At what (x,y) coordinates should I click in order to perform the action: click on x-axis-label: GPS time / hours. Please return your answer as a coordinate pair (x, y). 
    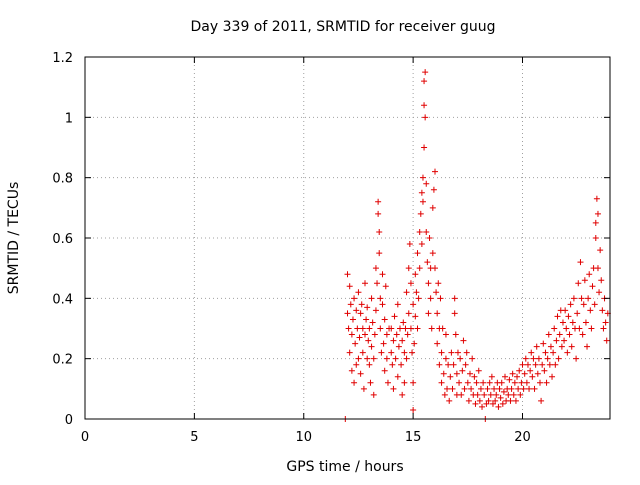
    Looking at the image, I should click on (344, 467).